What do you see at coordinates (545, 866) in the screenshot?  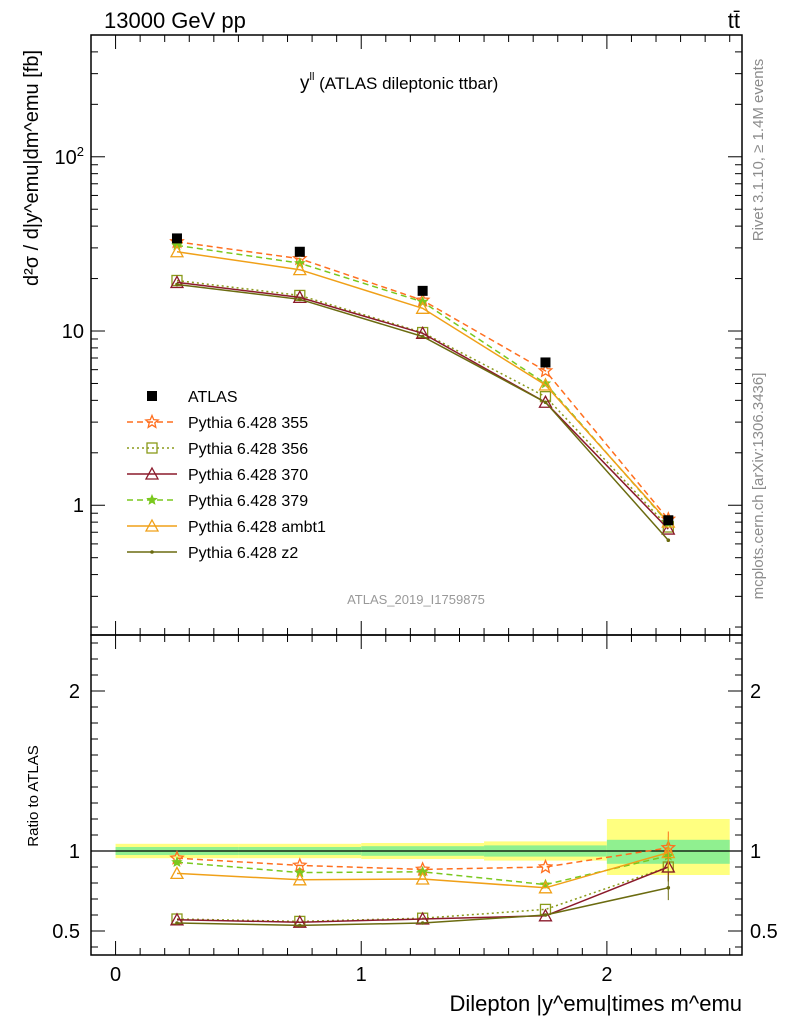 I see `ratio-point-p355` at bounding box center [545, 866].